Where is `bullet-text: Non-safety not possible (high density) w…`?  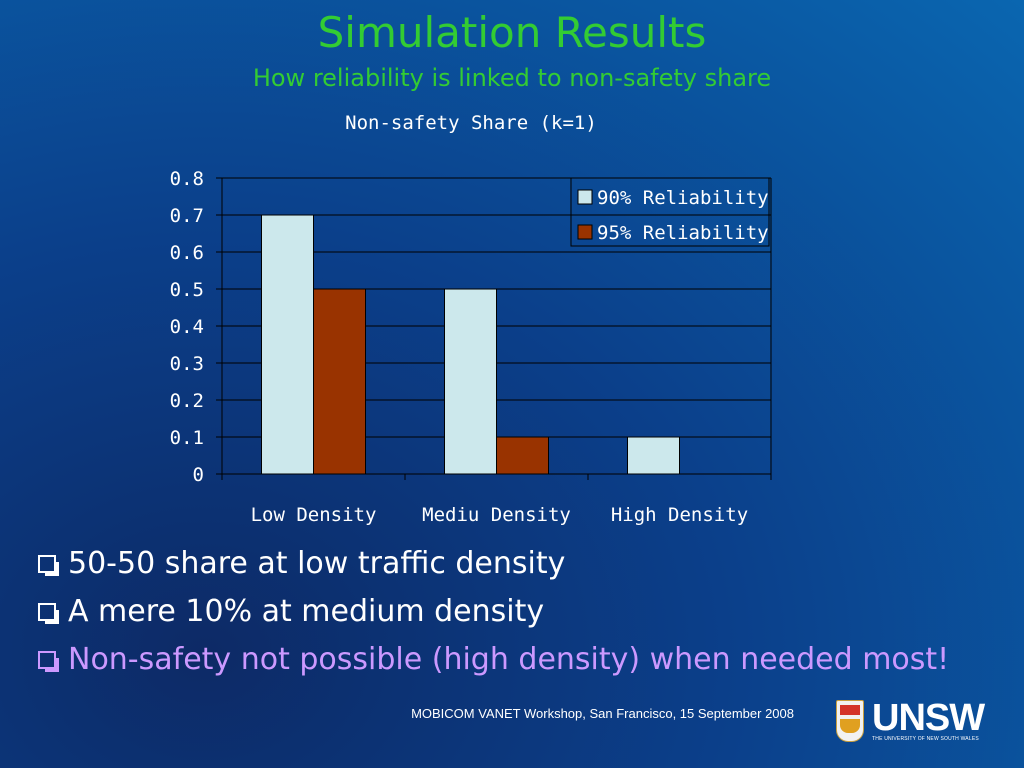 bullet-text: Non-safety not possible (high density) w… is located at coordinates (509, 659).